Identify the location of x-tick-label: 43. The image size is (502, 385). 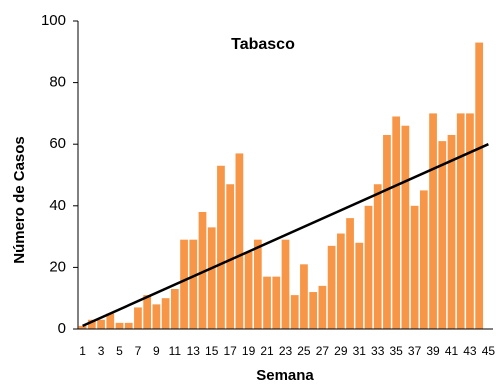
(470, 351).